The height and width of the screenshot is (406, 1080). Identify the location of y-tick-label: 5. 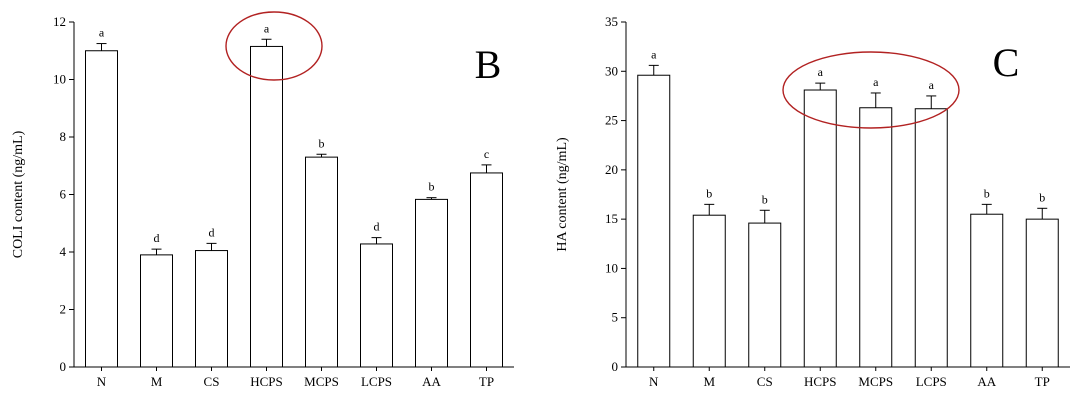
(615, 317).